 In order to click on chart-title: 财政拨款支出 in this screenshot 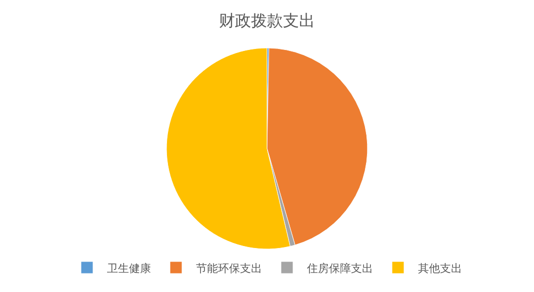, I will do `click(267, 20)`.